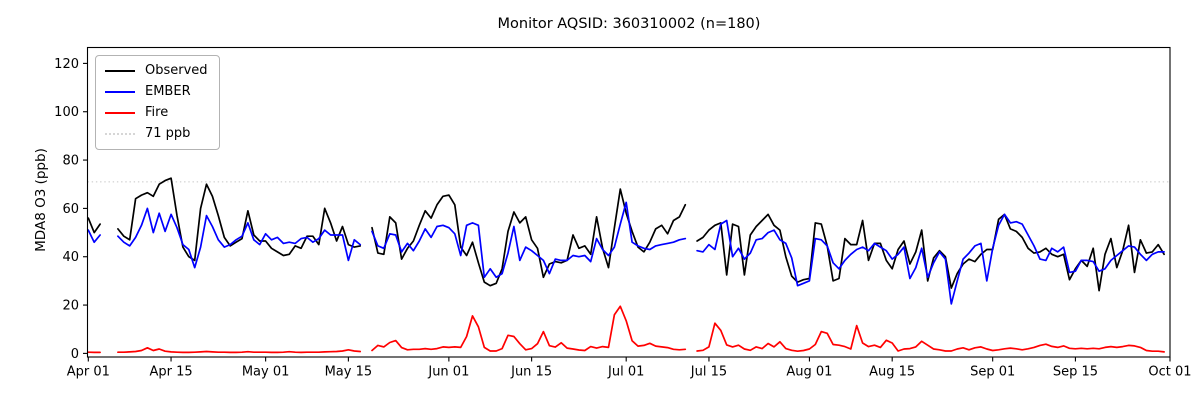 This screenshot has width=1200, height=400. I want to click on y-tick-label: 20, so click(70, 306).